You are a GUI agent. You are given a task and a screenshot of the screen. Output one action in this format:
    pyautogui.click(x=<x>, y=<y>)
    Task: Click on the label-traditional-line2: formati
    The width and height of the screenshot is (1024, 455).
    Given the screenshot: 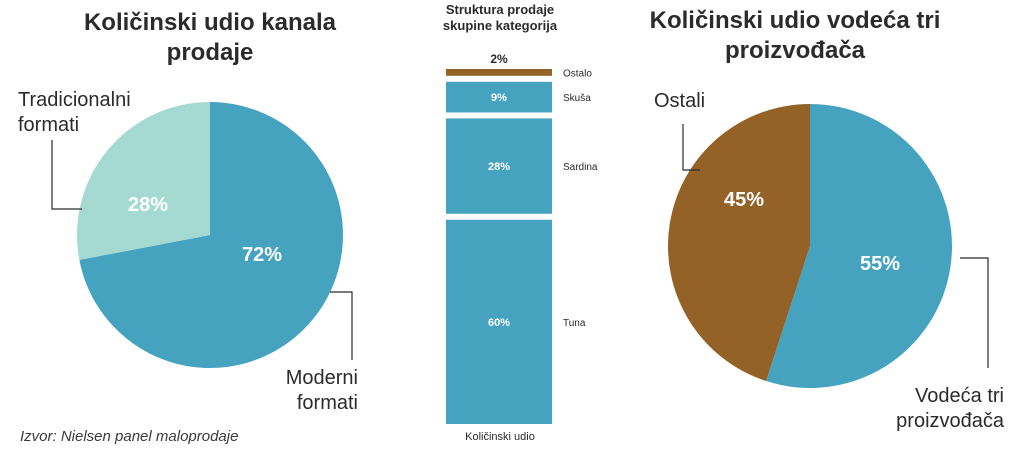 What is the action you would take?
    pyautogui.click(x=49, y=125)
    